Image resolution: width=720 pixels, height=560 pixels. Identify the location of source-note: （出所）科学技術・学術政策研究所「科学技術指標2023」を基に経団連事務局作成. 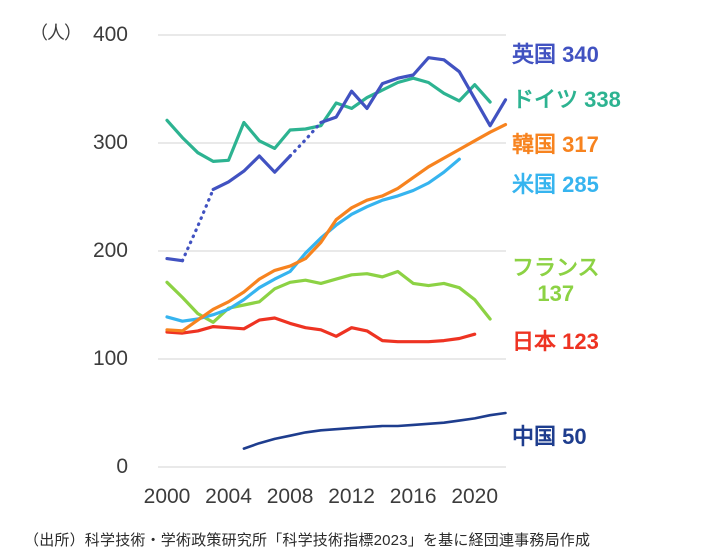
(307, 540).